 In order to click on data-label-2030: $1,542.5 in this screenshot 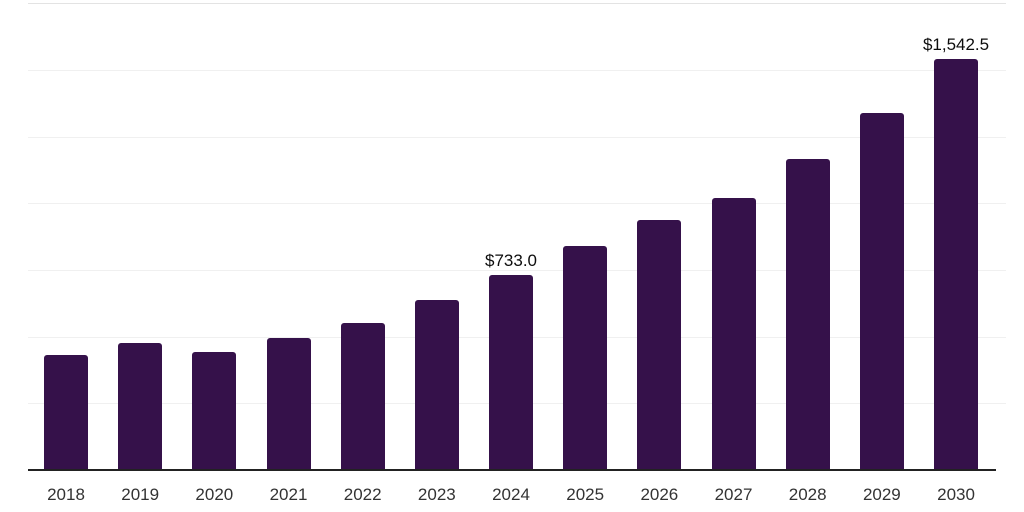, I will do `click(956, 44)`.